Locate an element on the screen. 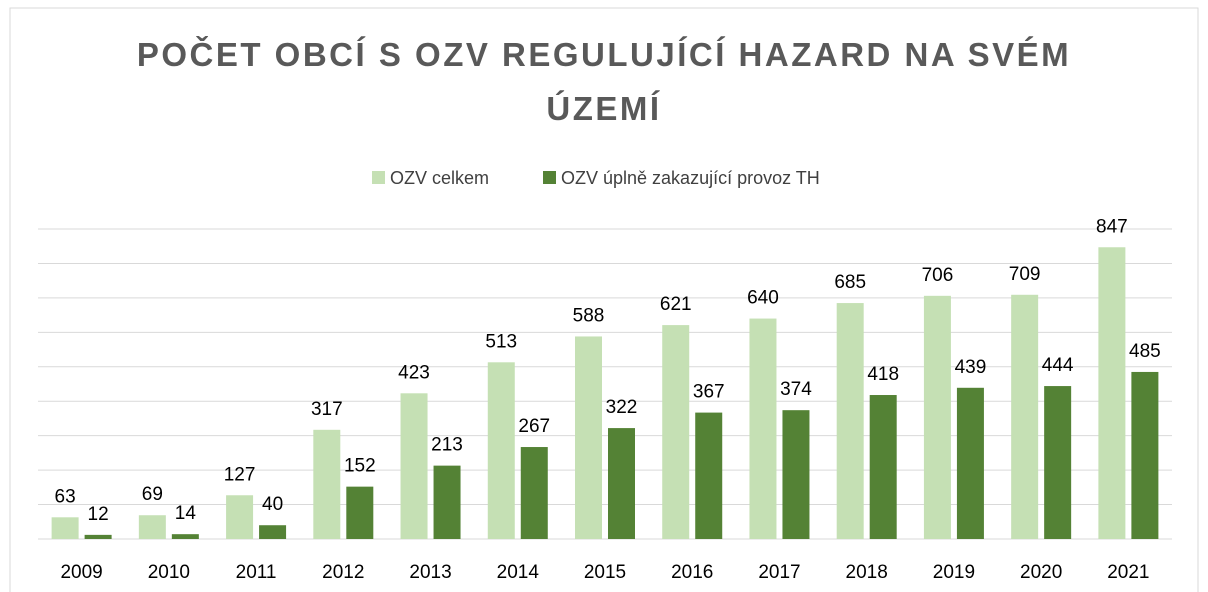 The image size is (1208, 592). x-tick-label: 2009 is located at coordinates (81, 572).